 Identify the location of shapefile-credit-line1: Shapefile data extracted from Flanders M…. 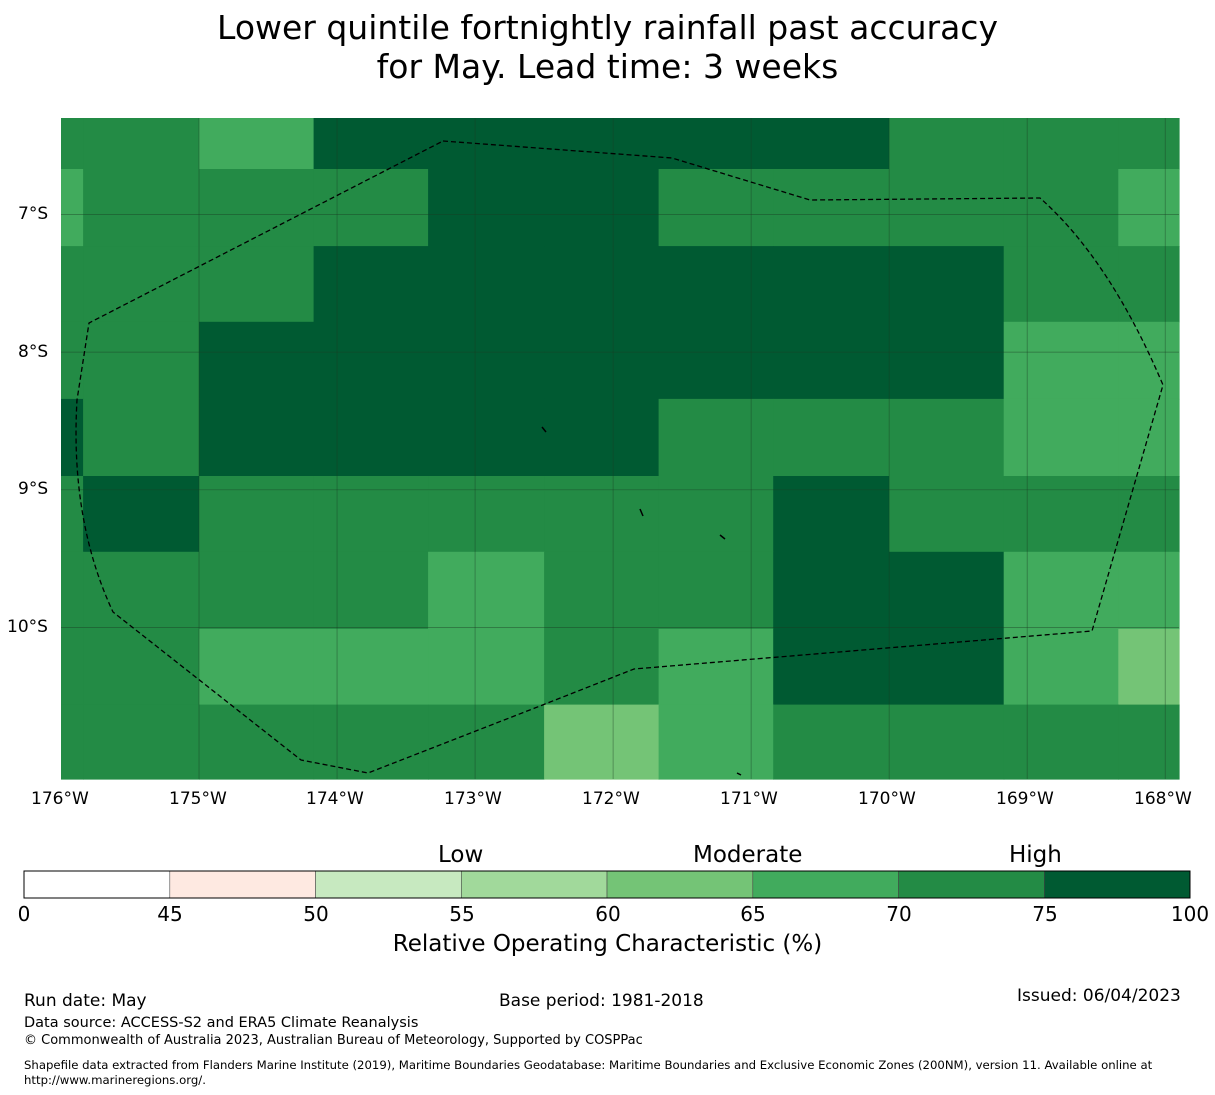
(588, 1065).